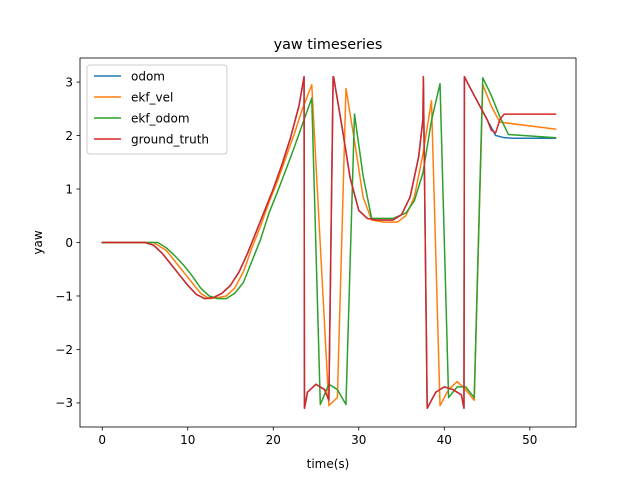 The width and height of the screenshot is (640, 485). Describe the element at coordinates (273, 440) in the screenshot. I see `x-tick-label: 20` at that location.